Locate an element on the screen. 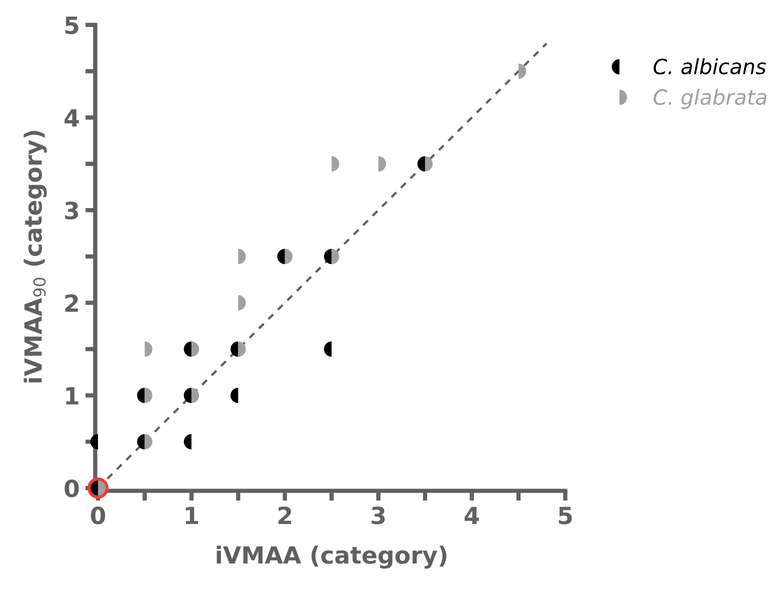 The height and width of the screenshot is (593, 784). x-tick-label: 3 is located at coordinates (378, 515).